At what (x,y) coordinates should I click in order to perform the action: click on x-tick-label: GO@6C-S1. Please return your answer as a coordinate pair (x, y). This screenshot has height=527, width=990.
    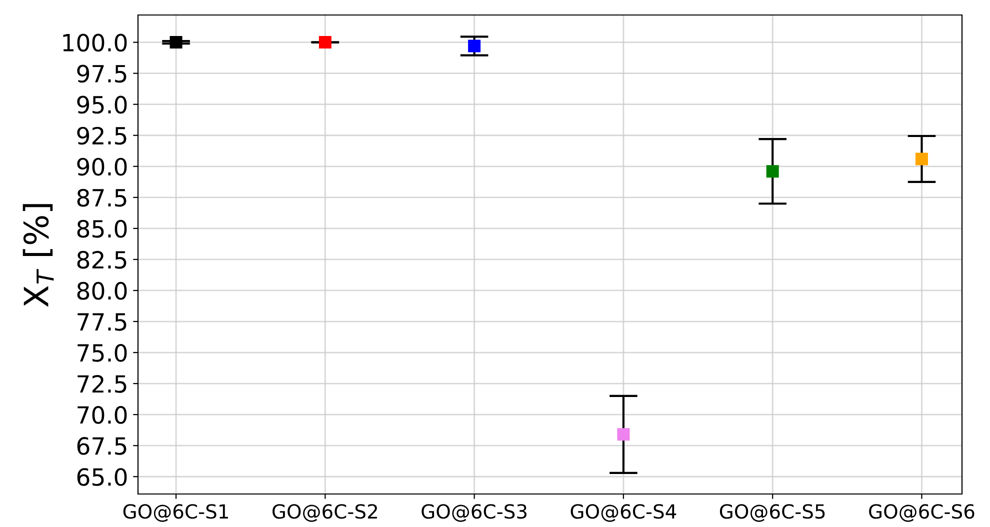
    Looking at the image, I should click on (175, 513).